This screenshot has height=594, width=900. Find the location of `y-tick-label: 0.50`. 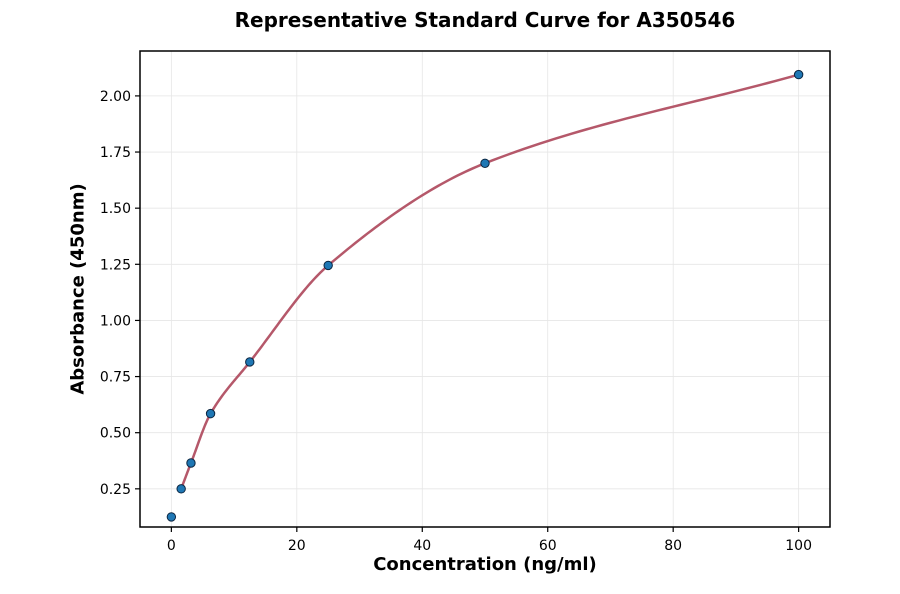

y-tick-label: 0.50 is located at coordinates (115, 434).